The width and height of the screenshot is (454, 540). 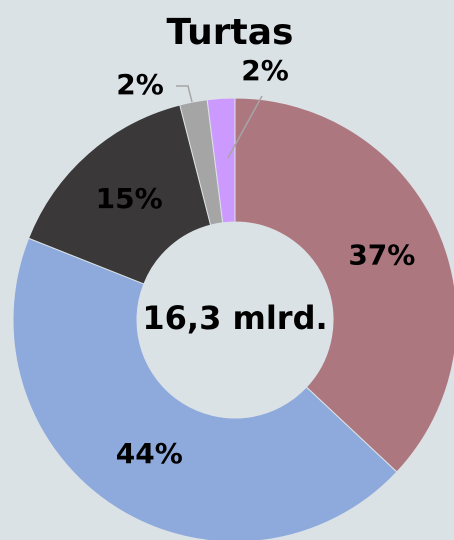 I want to click on center-label: 16,3 mlrd., so click(x=234, y=318).